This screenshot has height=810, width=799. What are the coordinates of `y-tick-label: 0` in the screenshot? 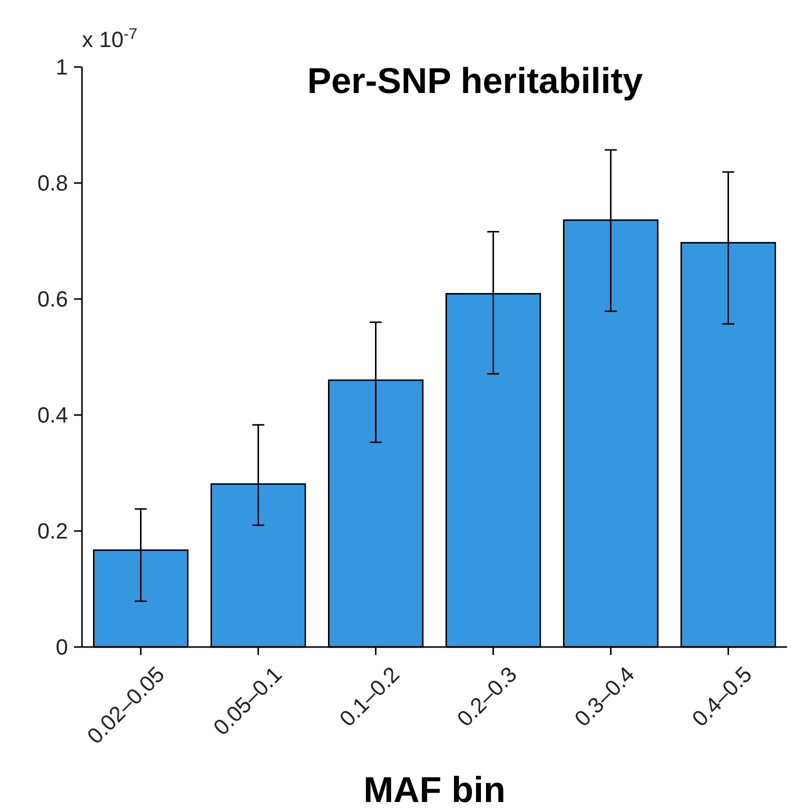 It's located at (62, 647).